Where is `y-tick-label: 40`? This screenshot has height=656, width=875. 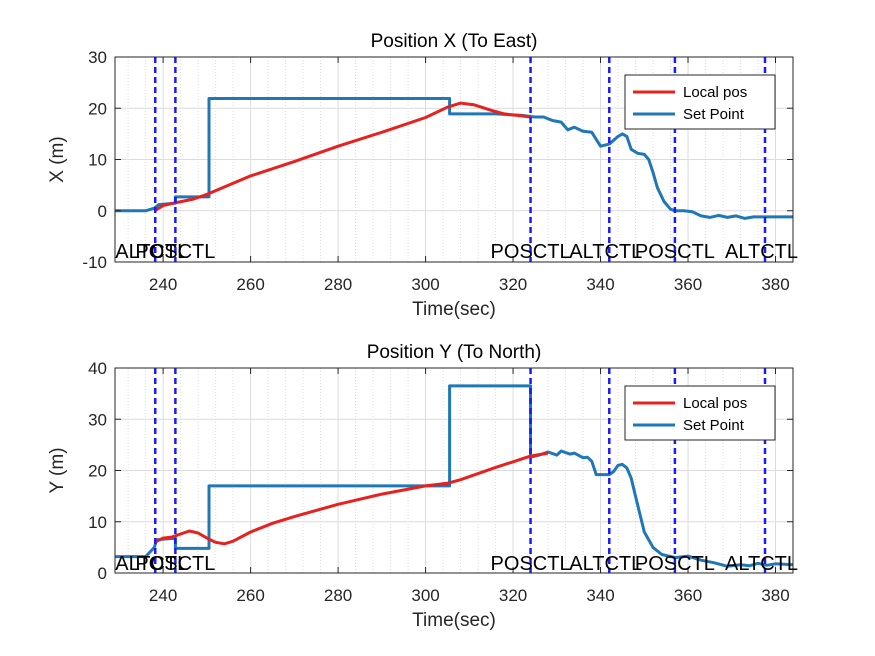 y-tick-label: 40 is located at coordinates (97, 368).